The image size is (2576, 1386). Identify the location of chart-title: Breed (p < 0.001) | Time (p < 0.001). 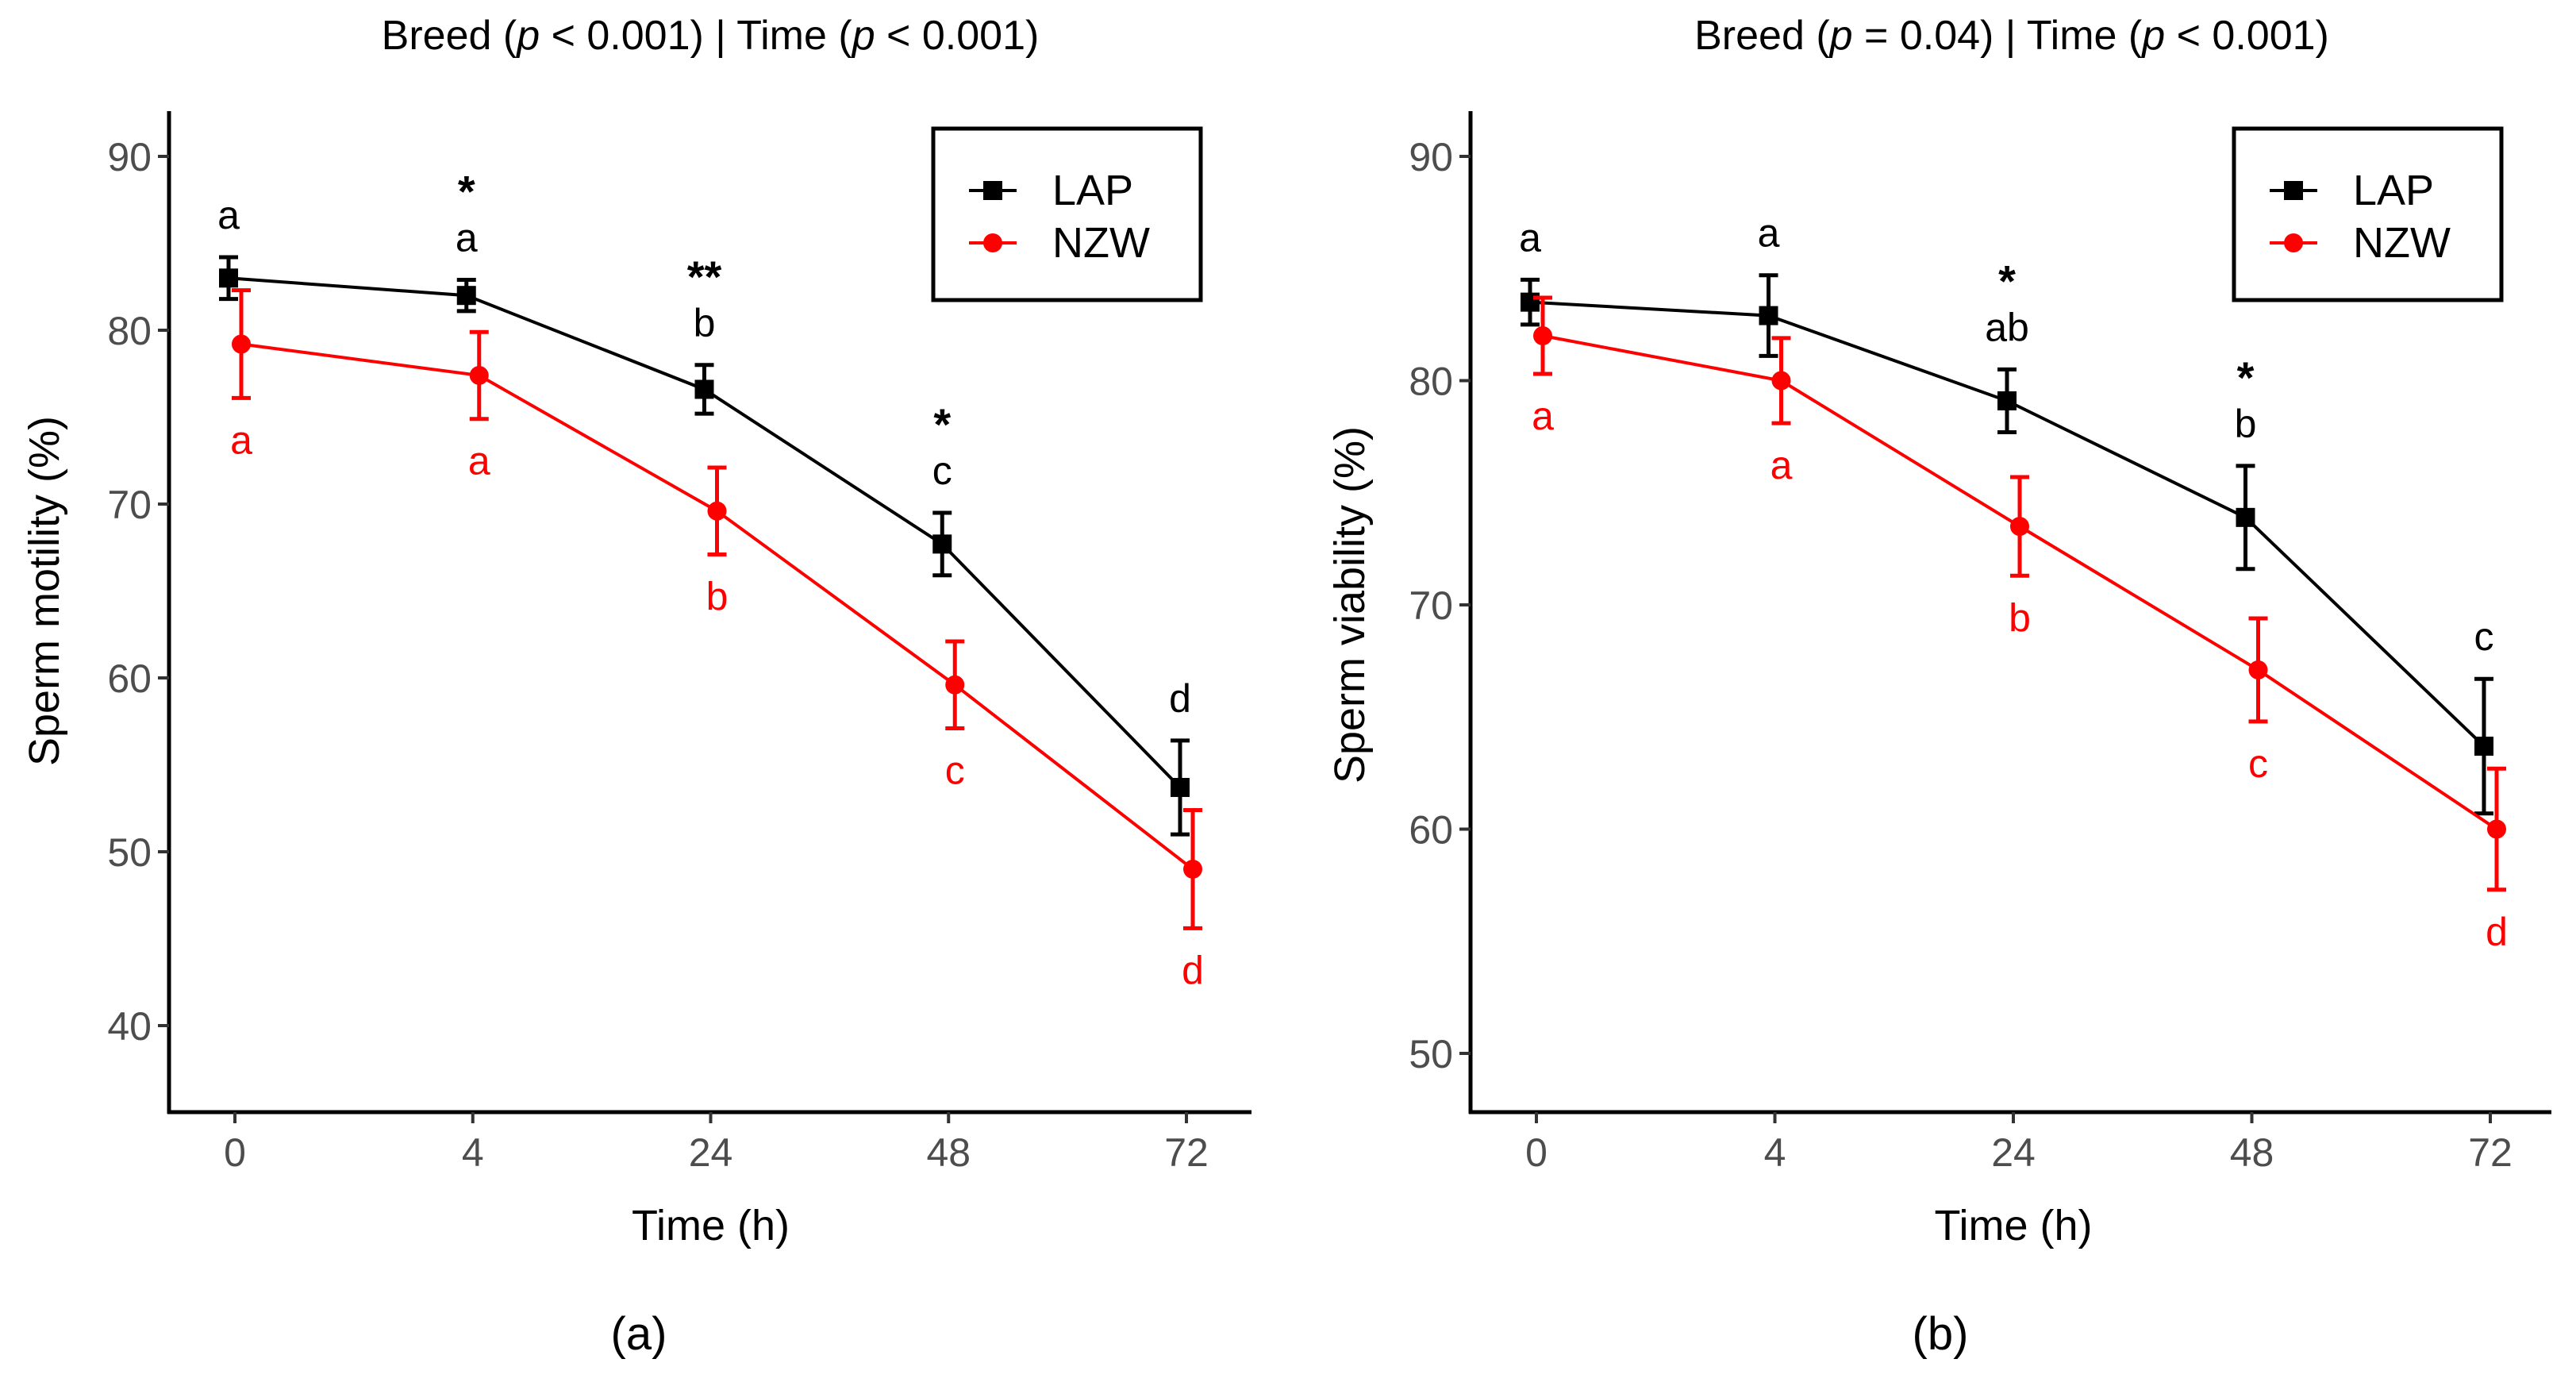
(711, 36).